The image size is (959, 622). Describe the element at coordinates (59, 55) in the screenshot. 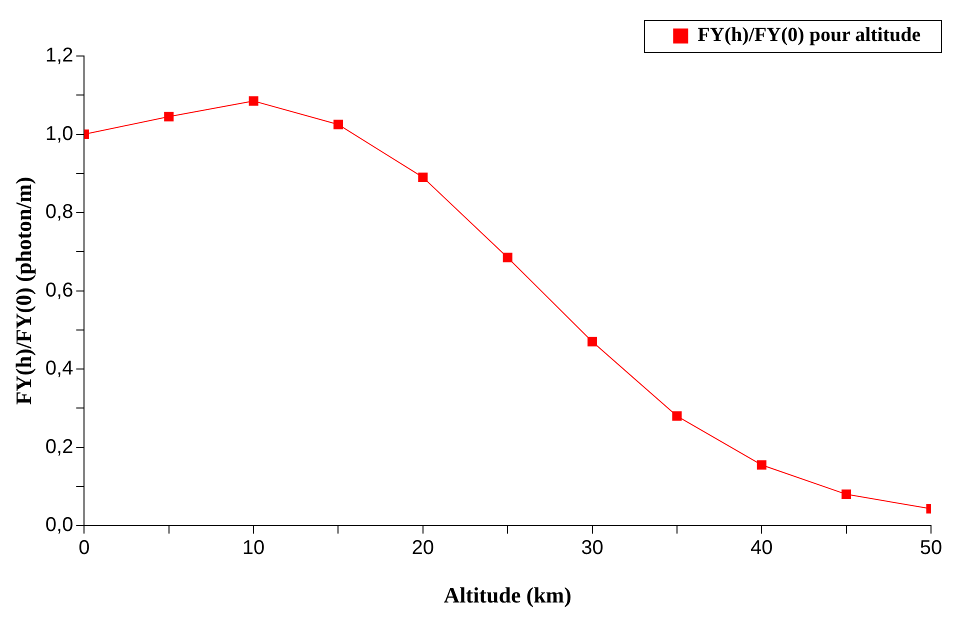

I see `y-tick-label: 1,2` at that location.